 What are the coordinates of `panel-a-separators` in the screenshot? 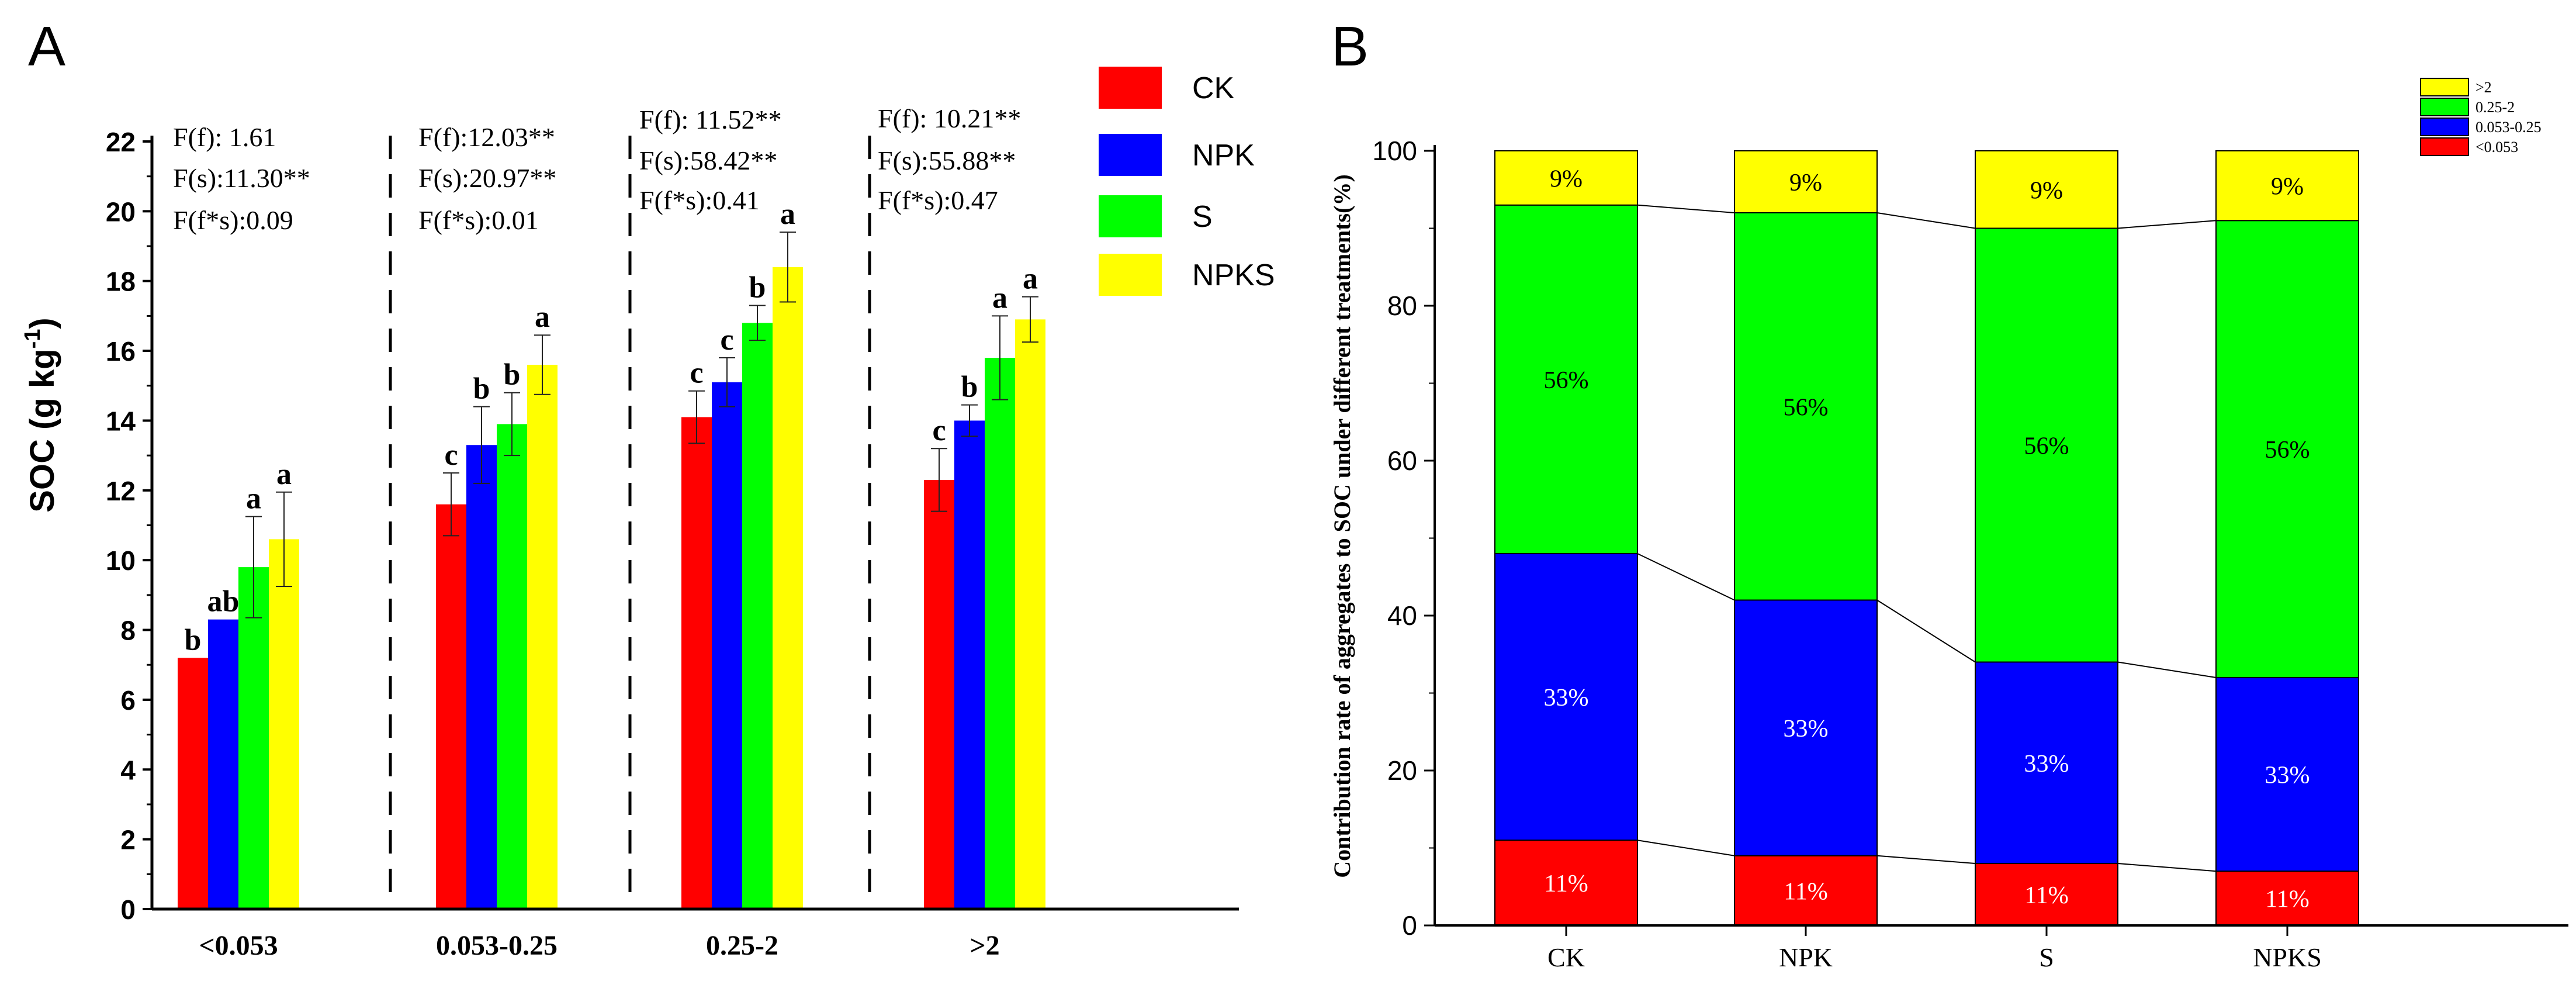 It's located at (630, 519).